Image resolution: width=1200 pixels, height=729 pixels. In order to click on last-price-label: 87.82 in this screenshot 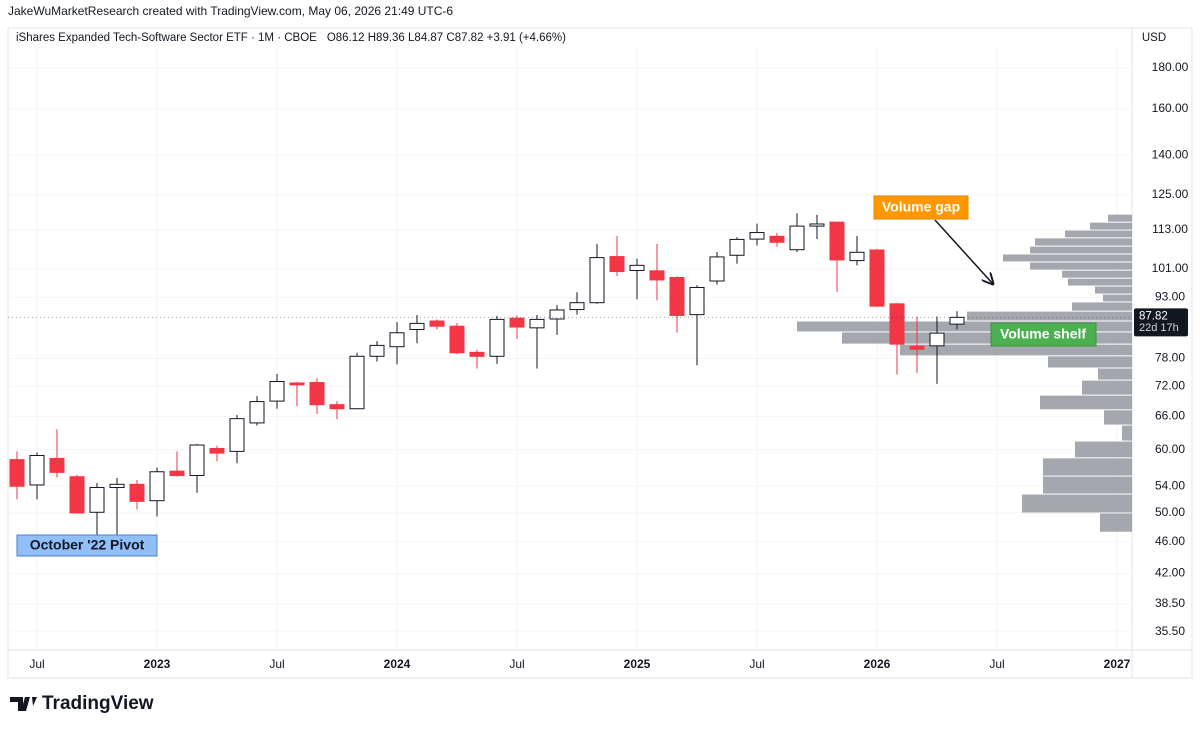, I will do `click(1153, 316)`.